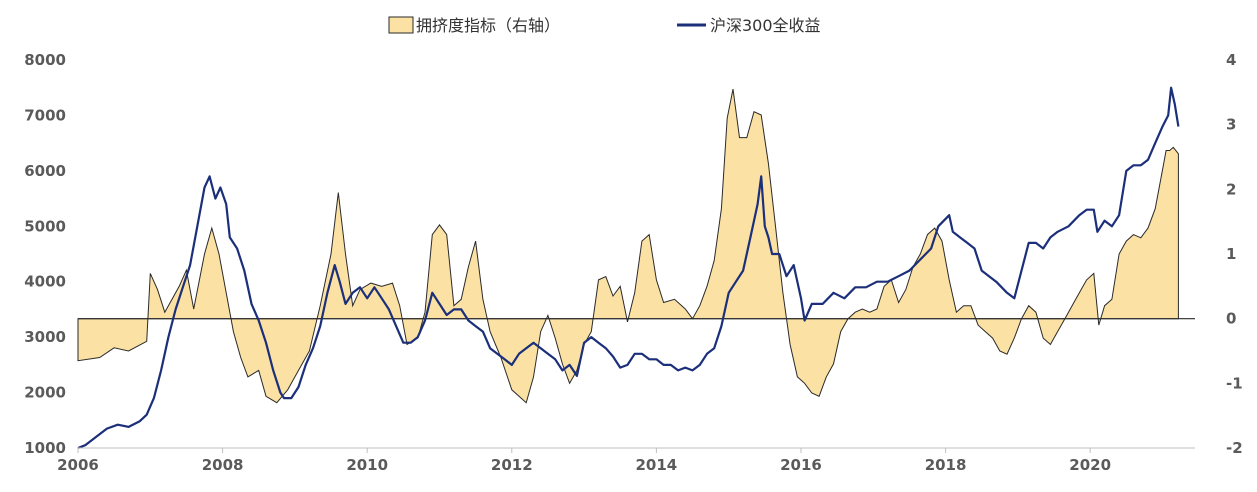 This screenshot has width=1257, height=492. What do you see at coordinates (45, 115) in the screenshot?
I see `y-left-tick-label: 7000` at bounding box center [45, 115].